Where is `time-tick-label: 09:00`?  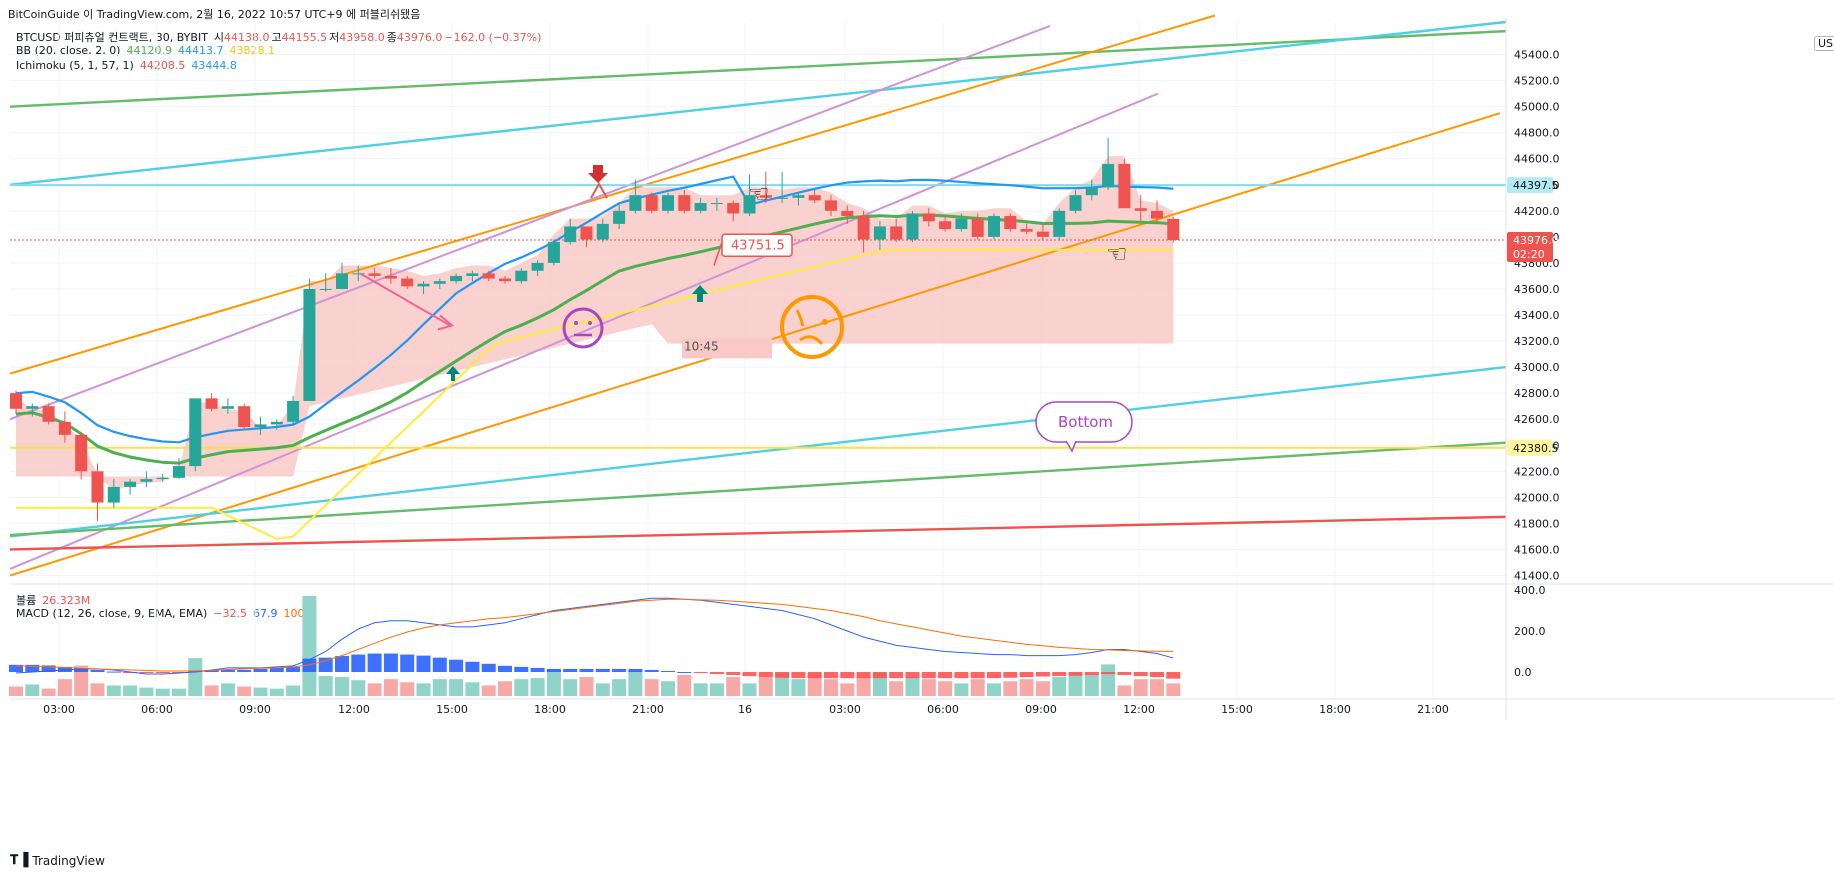
time-tick-label: 09:00 is located at coordinates (255, 709).